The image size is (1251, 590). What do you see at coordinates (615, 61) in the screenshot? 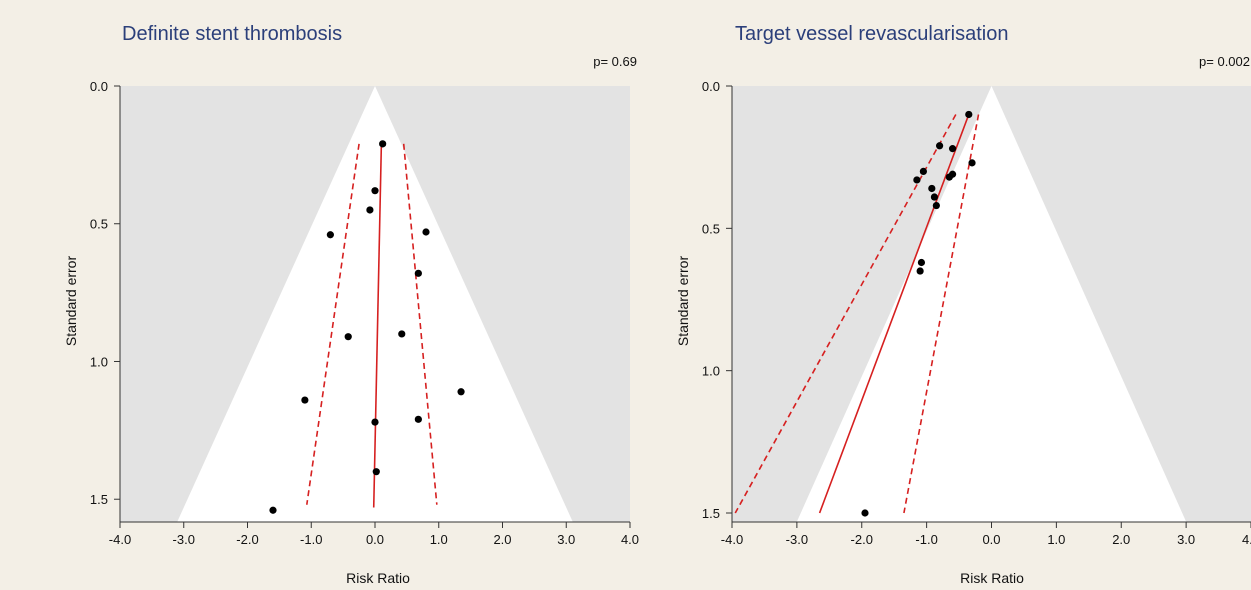
I see `p-value-annotation: p= 0.69` at bounding box center [615, 61].